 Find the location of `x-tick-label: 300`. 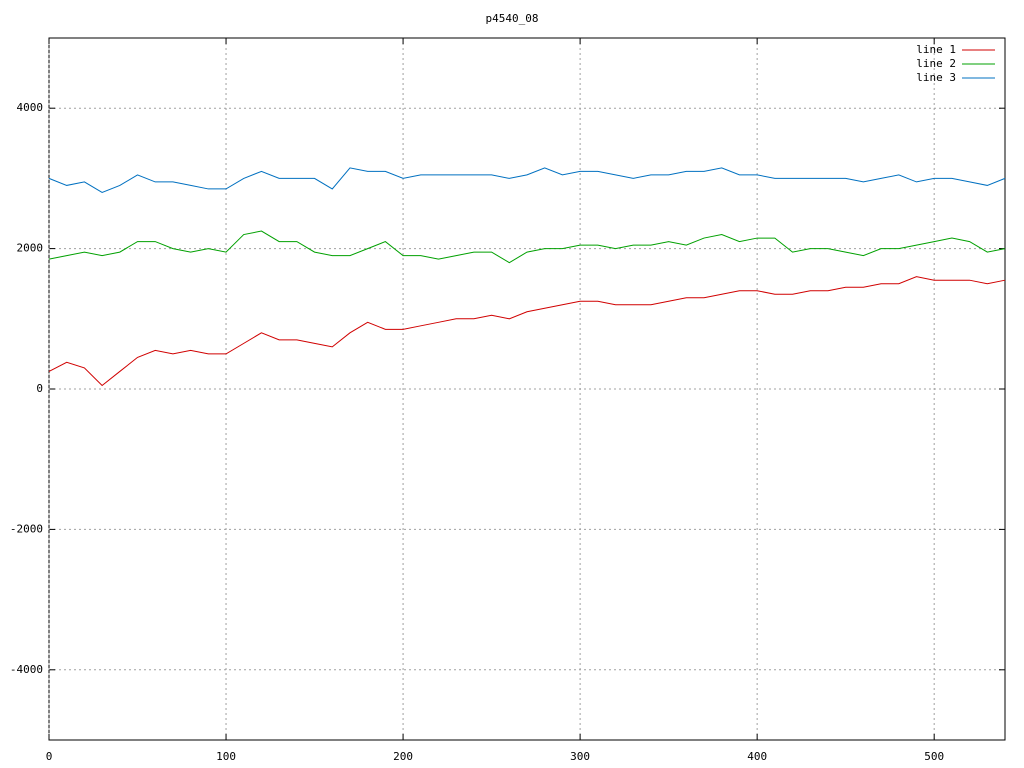

x-tick-label: 300 is located at coordinates (580, 756).